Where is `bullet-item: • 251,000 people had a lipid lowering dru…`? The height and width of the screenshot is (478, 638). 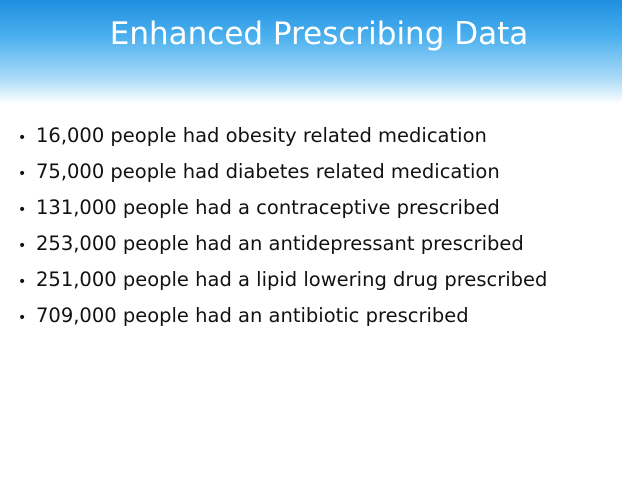
bullet-item: • 251,000 people had a lipid lowering dru… is located at coordinates (282, 280).